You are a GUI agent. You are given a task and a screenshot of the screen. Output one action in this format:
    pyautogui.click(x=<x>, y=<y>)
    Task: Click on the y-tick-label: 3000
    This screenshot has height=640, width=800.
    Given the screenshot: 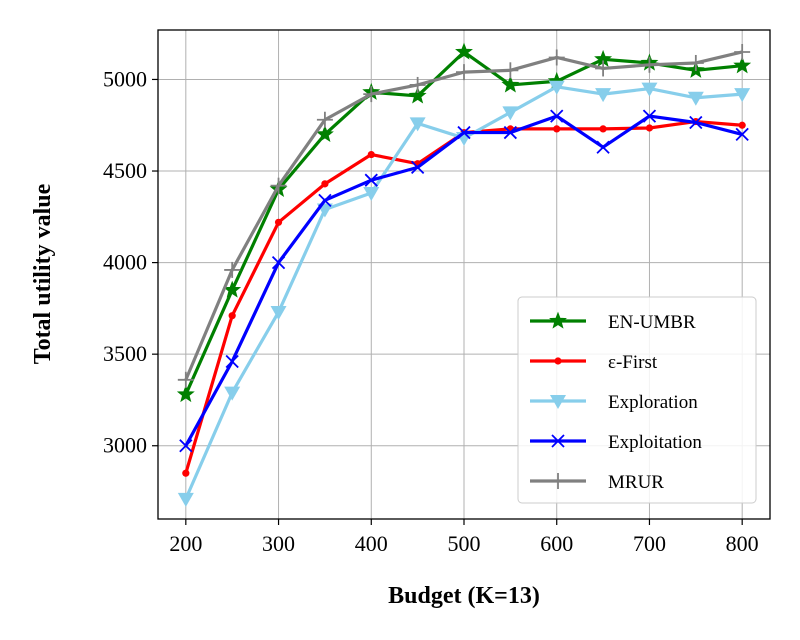 What is the action you would take?
    pyautogui.click(x=125, y=445)
    